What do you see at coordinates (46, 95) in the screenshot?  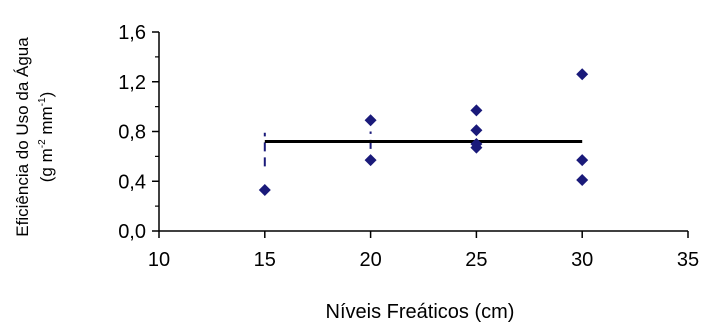 I see `y-axis-title-line2-suffix: )` at bounding box center [46, 95].